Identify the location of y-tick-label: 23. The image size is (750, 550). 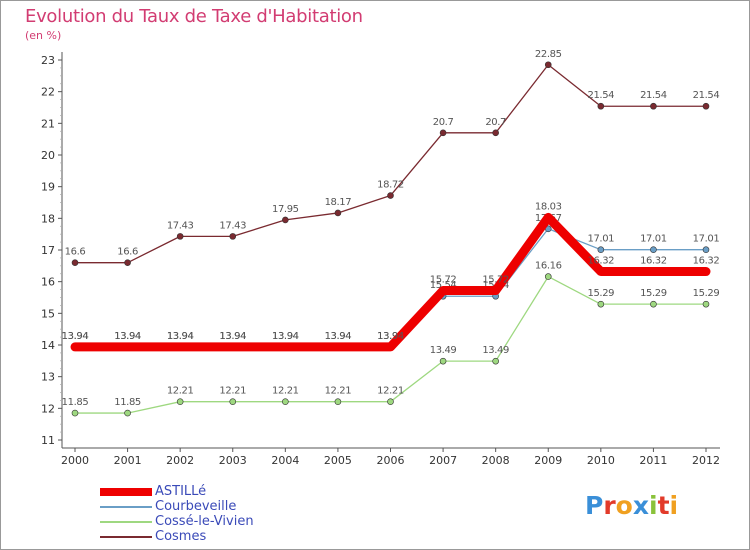
(48, 60).